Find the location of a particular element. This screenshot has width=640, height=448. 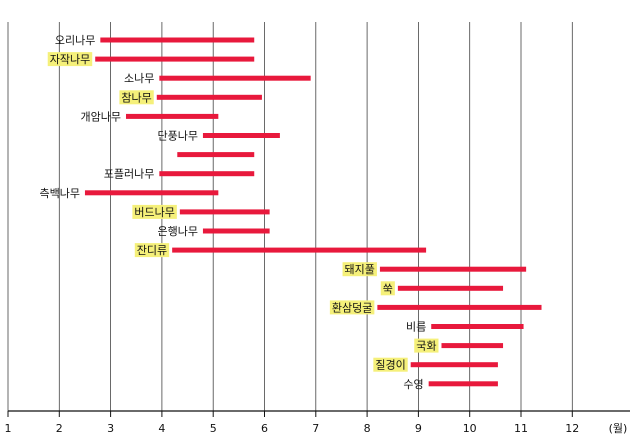

bar-측백나무 is located at coordinates (151, 193).